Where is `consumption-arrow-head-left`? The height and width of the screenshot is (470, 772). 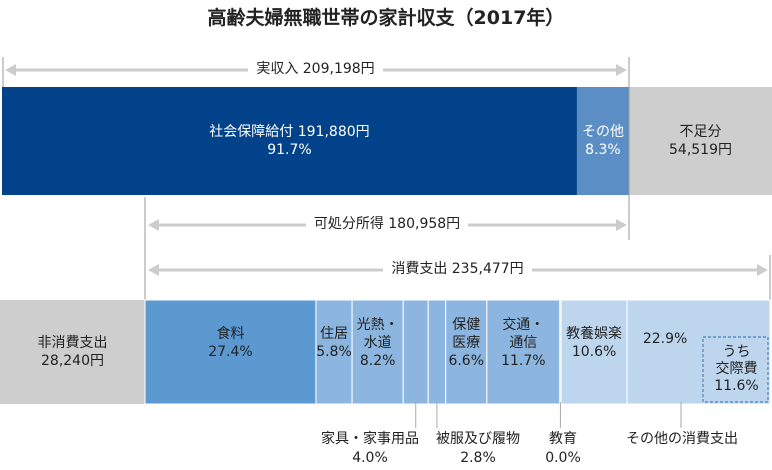
consumption-arrow-head-left is located at coordinates (153, 270).